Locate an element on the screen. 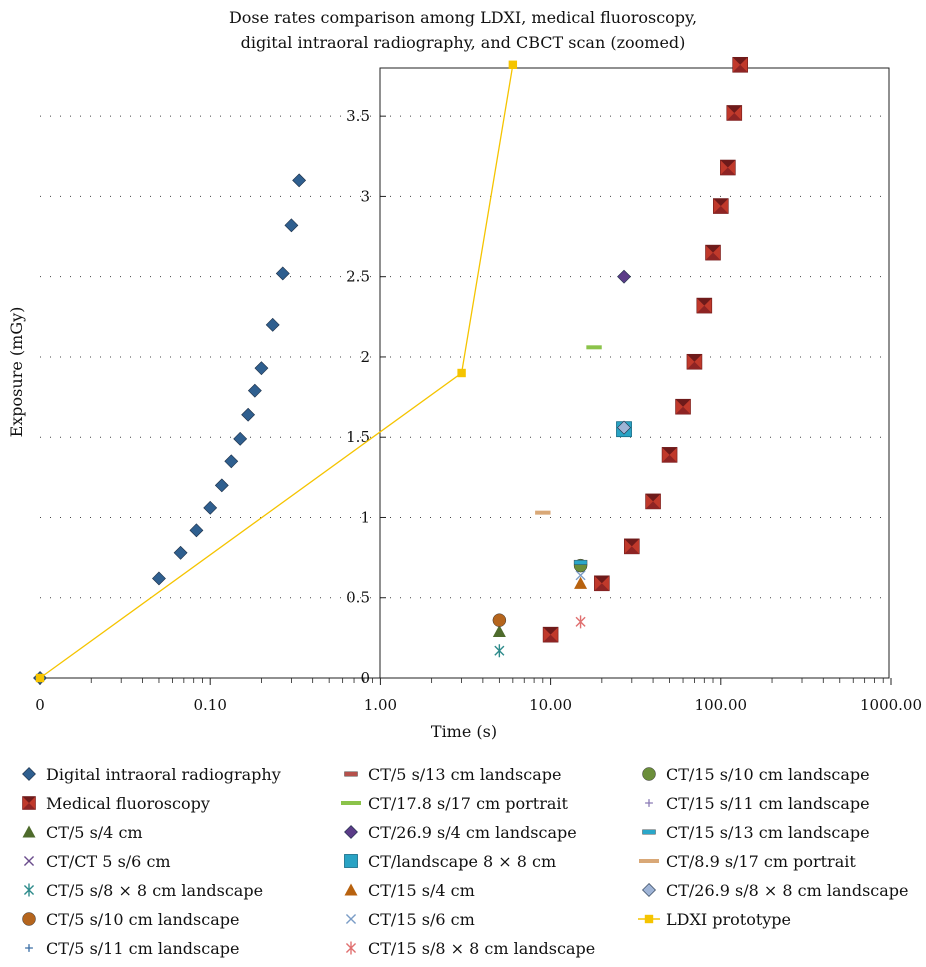  legend-label: CT/15 s/6 cm is located at coordinates (421, 919).